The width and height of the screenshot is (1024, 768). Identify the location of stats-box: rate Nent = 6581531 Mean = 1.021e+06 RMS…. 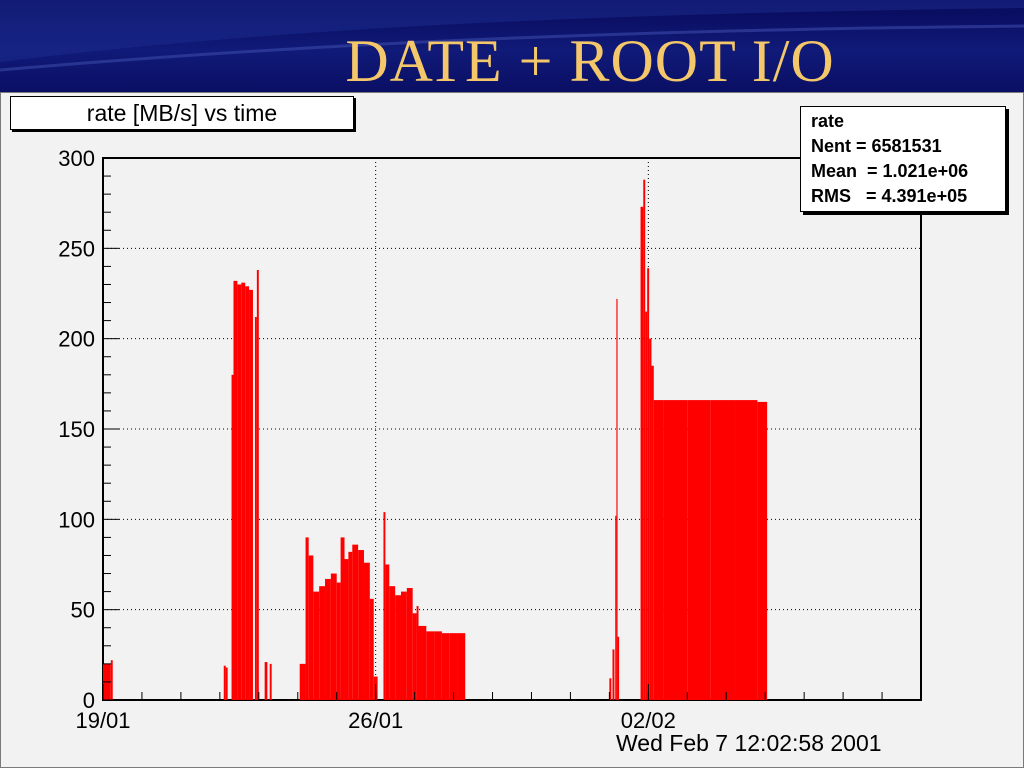
(903, 159).